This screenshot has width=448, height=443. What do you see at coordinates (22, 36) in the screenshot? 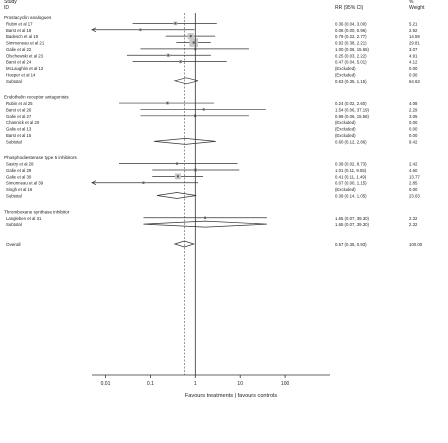
I see `study-name: Badesch et al 19` at bounding box center [22, 36].